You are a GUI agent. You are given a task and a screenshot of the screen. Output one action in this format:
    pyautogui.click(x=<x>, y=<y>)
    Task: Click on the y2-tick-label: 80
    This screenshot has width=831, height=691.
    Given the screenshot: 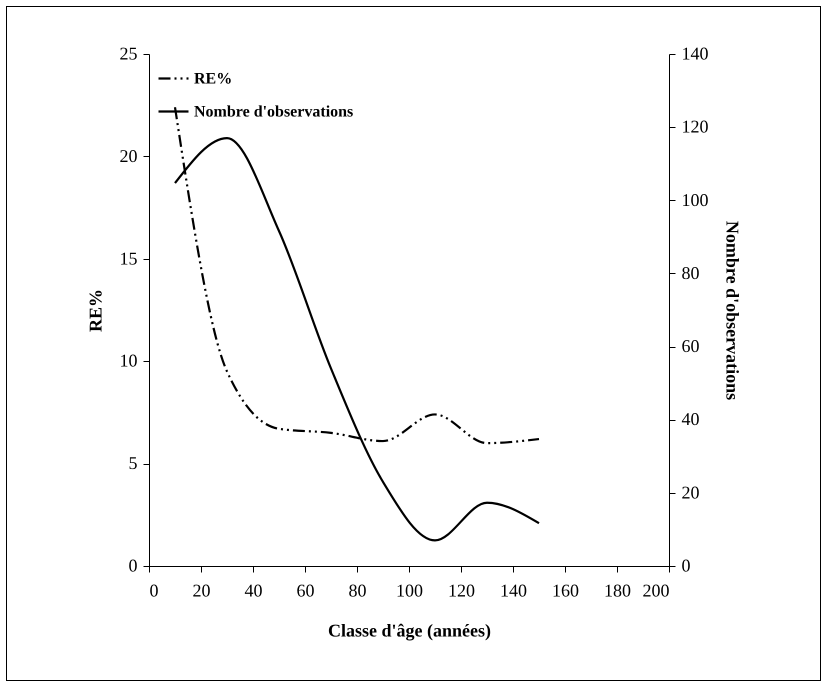 What is the action you would take?
    pyautogui.click(x=691, y=272)
    